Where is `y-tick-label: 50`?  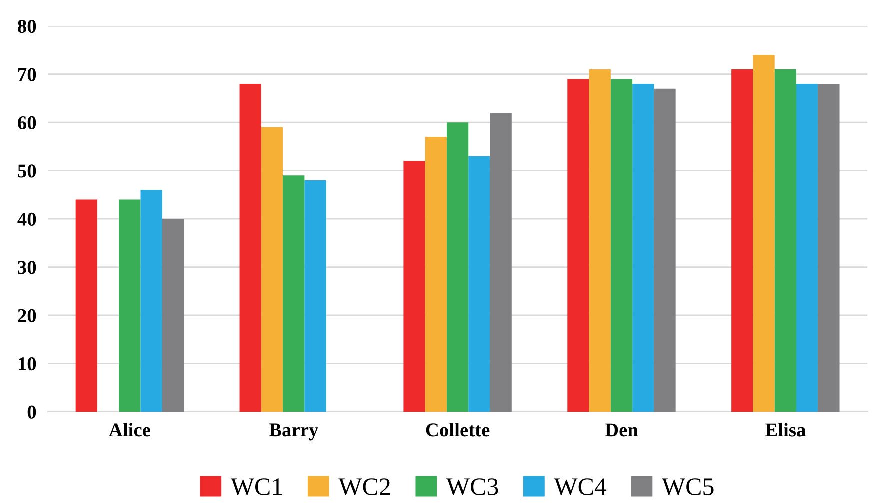
y-tick-label: 50 is located at coordinates (27, 171).